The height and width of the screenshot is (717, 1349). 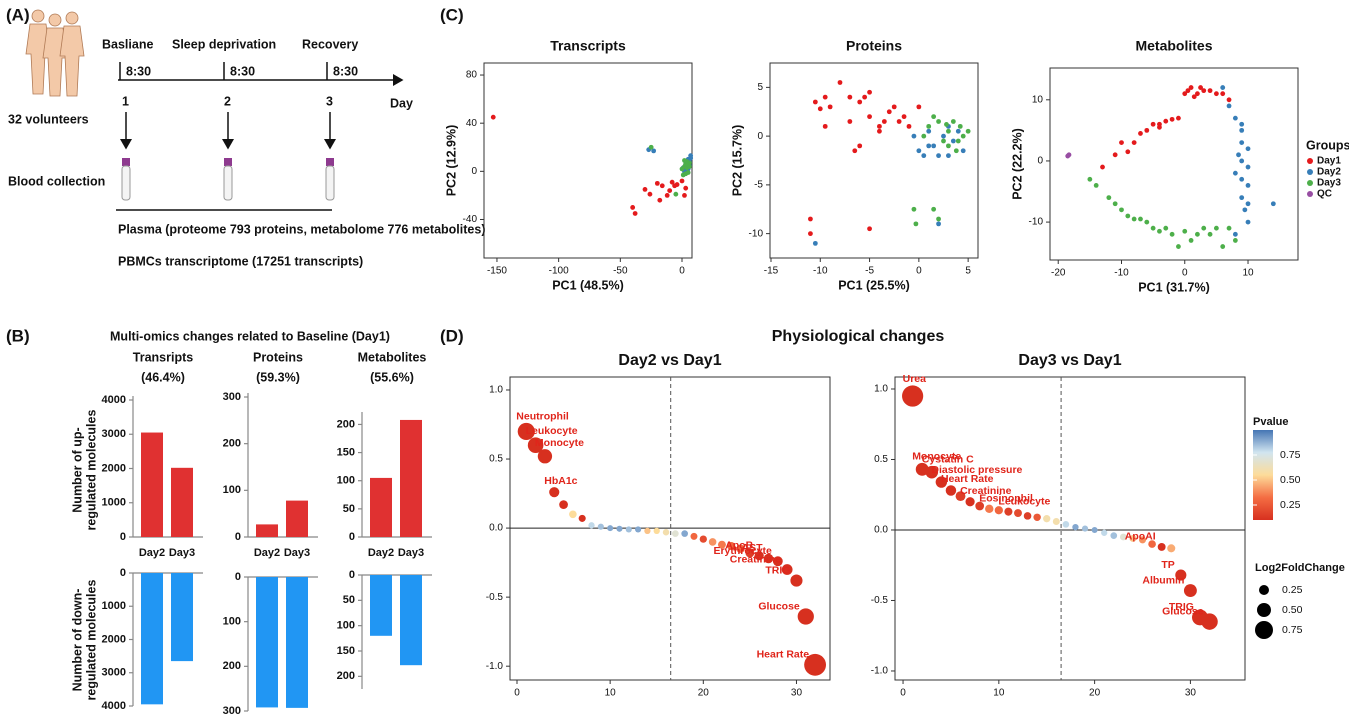 I want to click on blood-tubes, so click(x=228, y=179).